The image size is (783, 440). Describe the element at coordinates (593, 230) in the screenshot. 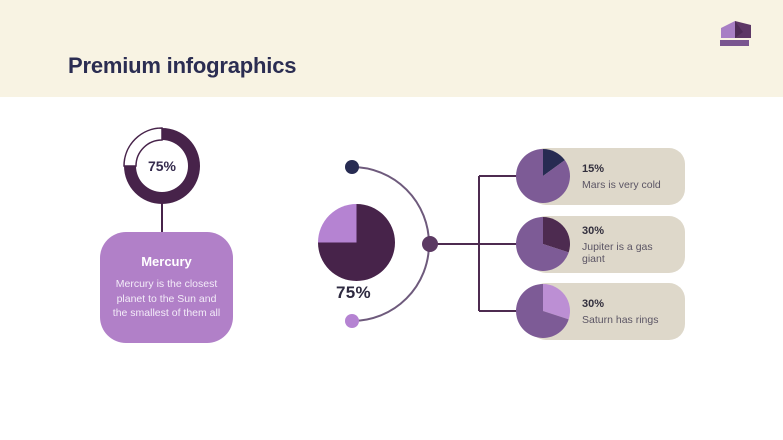

I see `jupiter-percent: 30%` at that location.